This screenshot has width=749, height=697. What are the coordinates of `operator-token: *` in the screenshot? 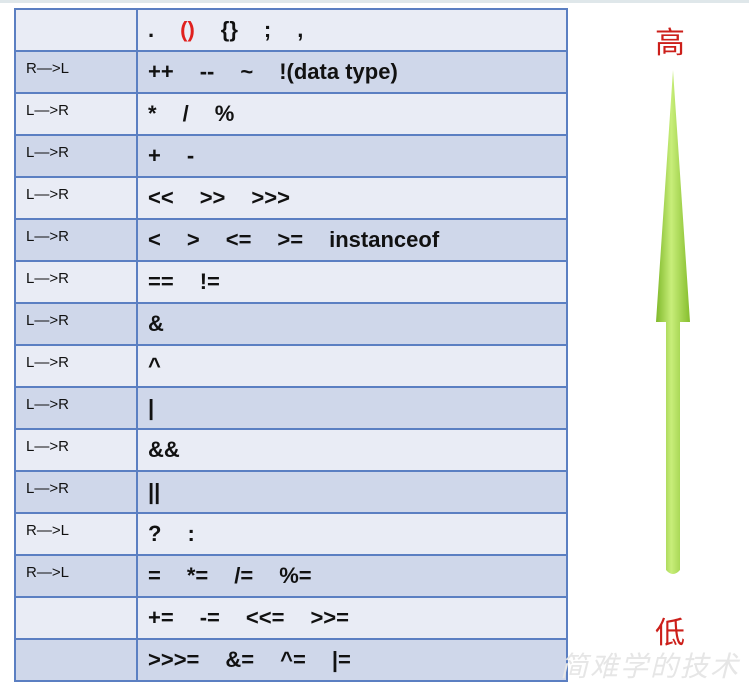 It's located at (152, 113).